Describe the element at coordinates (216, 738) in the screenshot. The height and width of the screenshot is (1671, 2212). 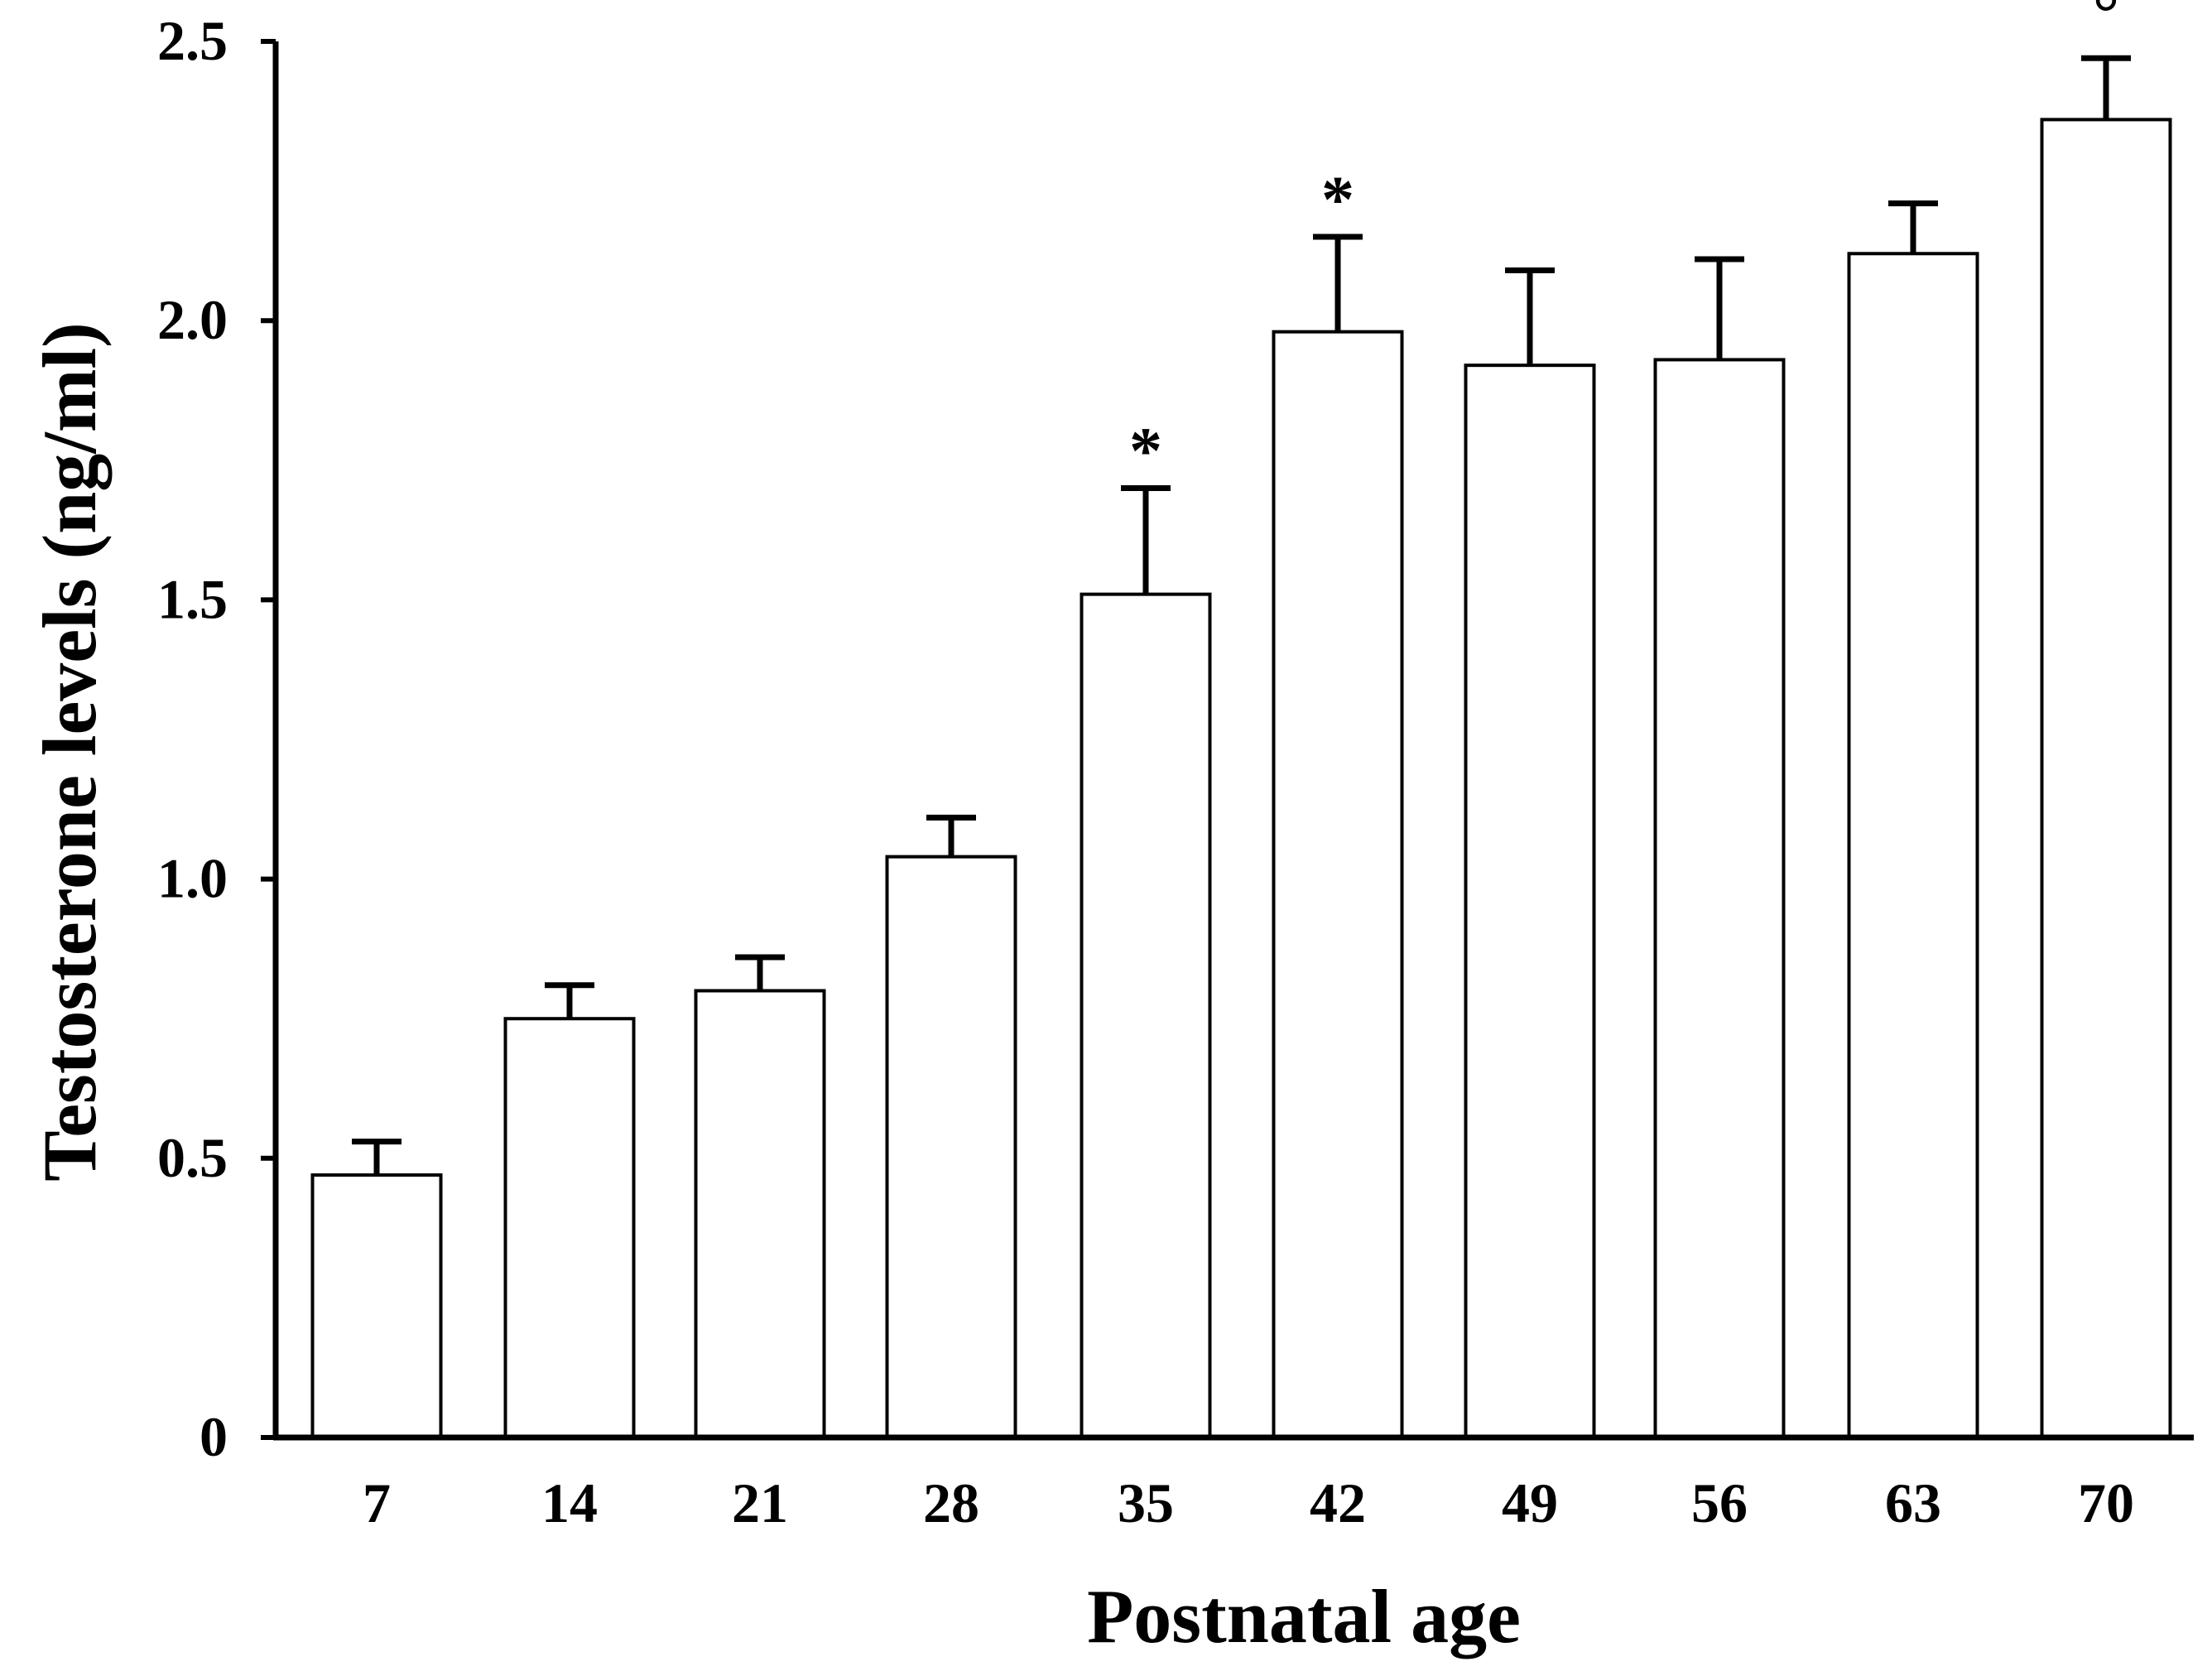
I see `y-ticks-group: 0 0.5 1.0 1.5 2.0 2.5` at that location.